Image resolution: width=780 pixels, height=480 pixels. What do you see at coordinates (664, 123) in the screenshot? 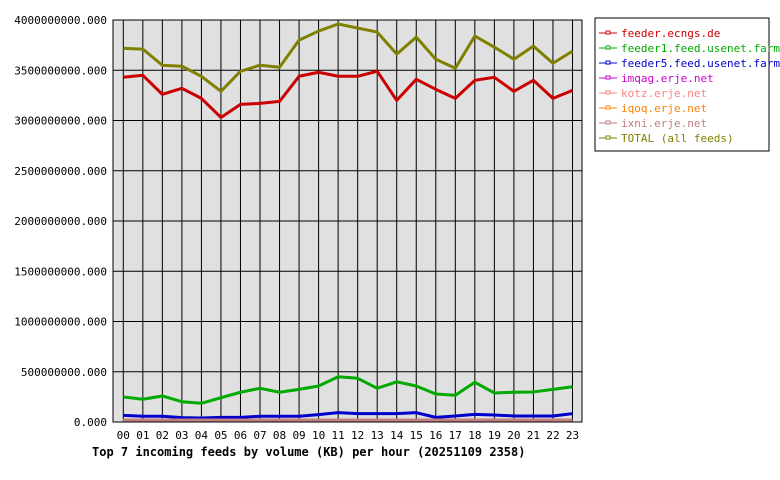
I see `legend-label: ixni.erje.net` at bounding box center [664, 123].